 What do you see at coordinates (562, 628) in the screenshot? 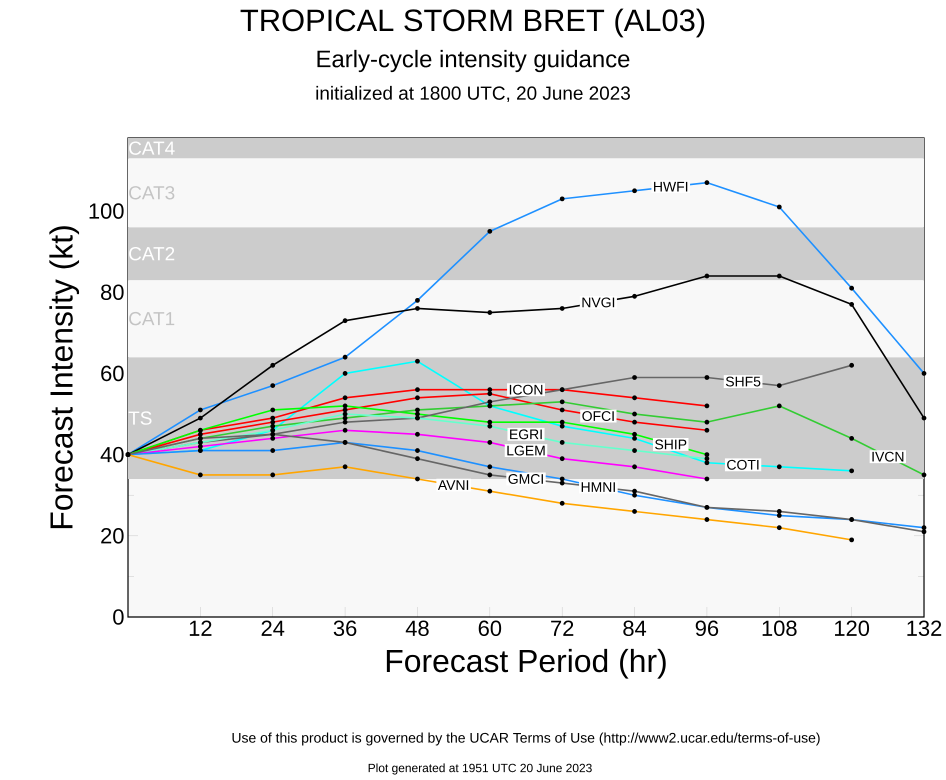
I see `x-tick-label: 72` at bounding box center [562, 628].